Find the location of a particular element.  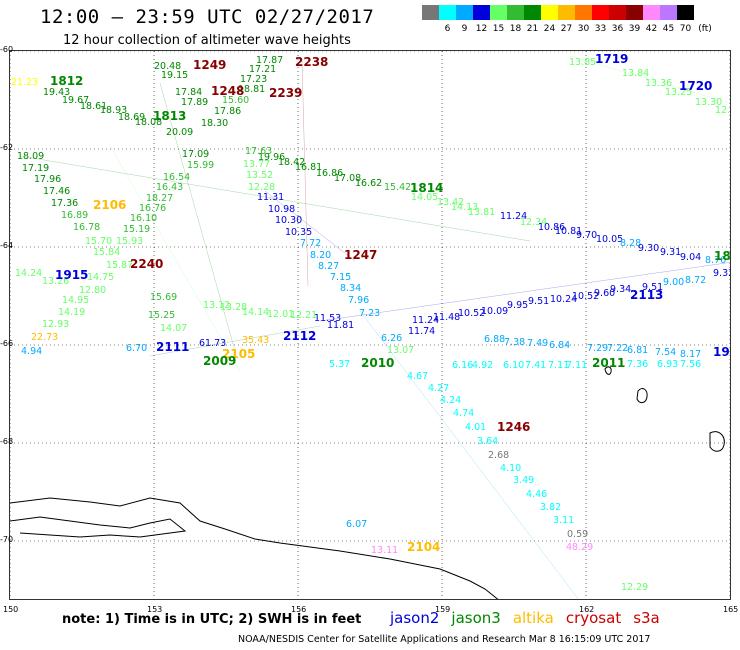

longitude-label: 162 is located at coordinates (587, 609).